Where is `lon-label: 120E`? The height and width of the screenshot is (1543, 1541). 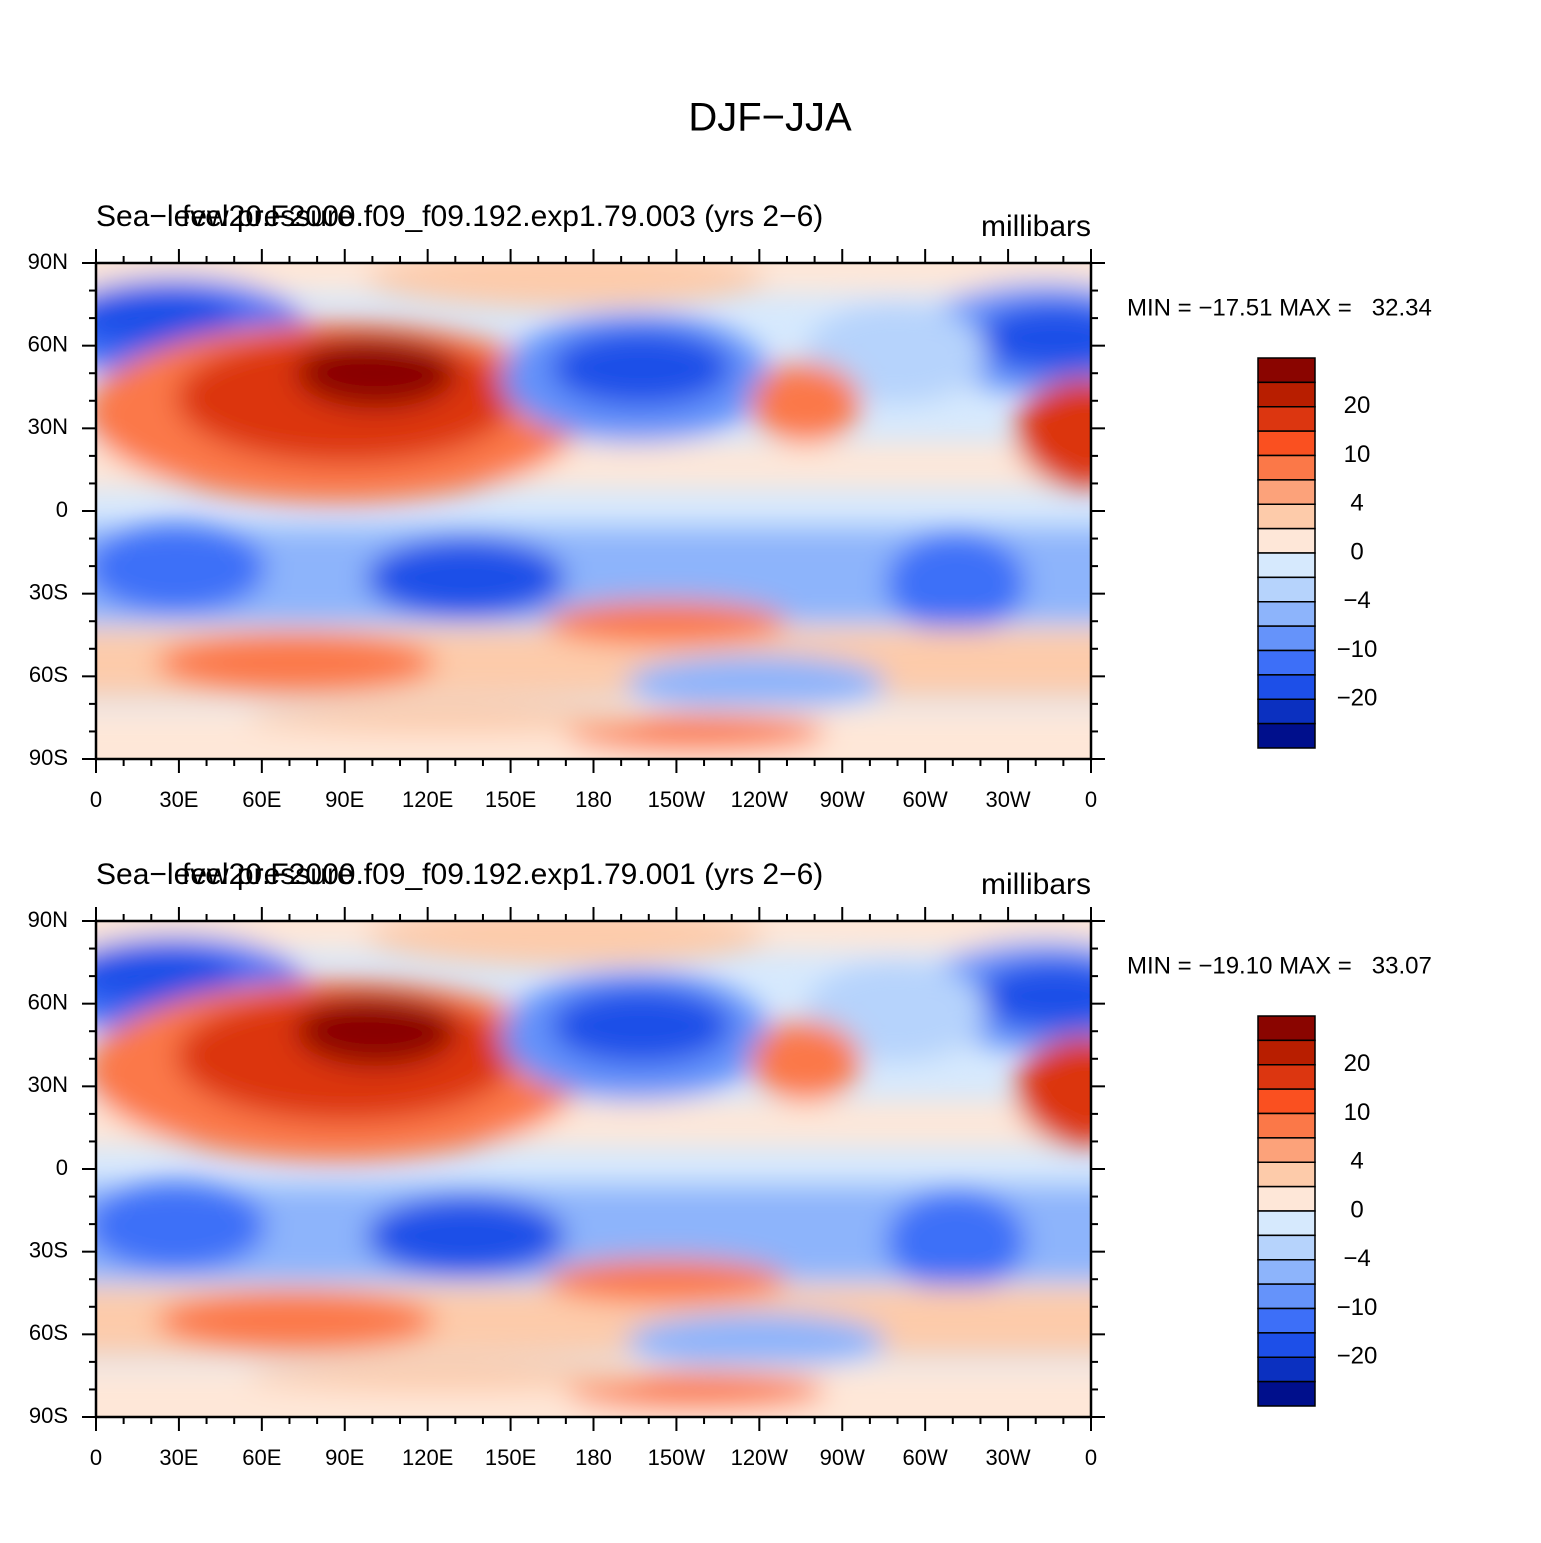 lon-label: 120E is located at coordinates (427, 1457).